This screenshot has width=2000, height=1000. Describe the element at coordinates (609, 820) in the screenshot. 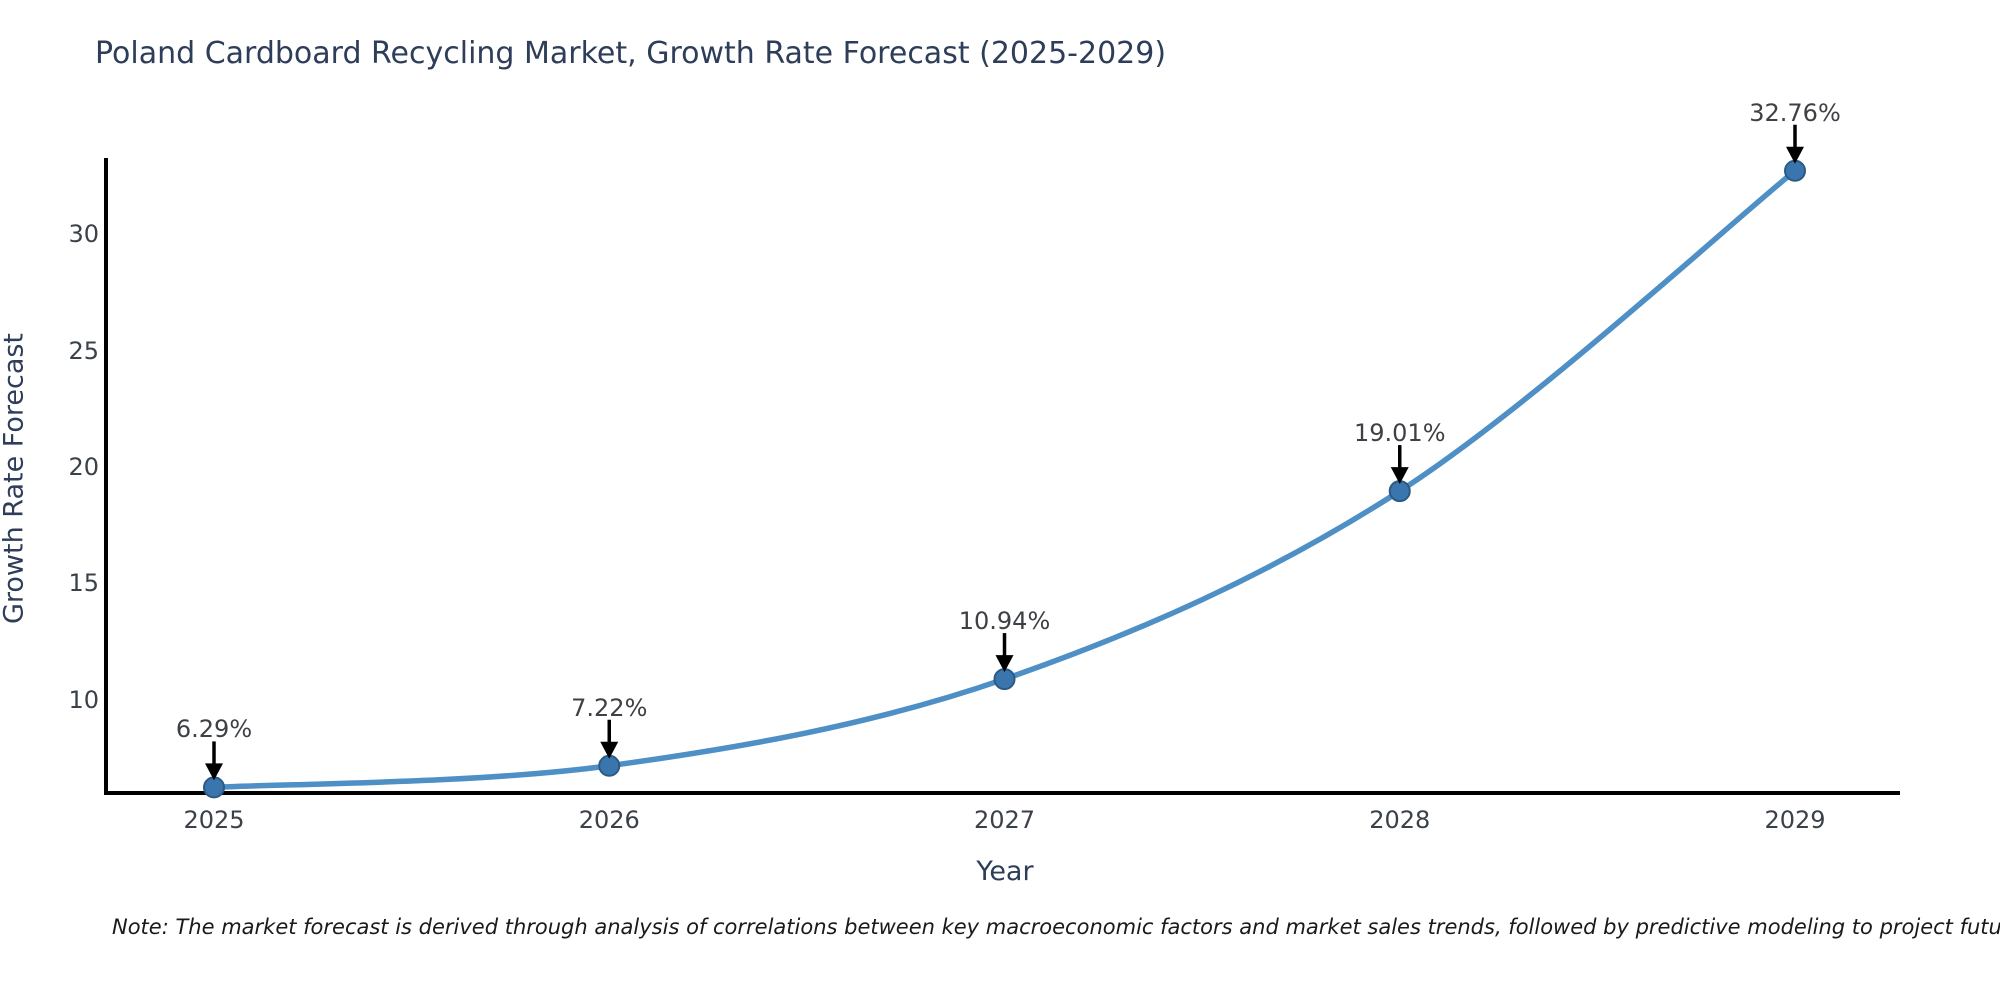

I see `x-tick-label: 2026` at that location.